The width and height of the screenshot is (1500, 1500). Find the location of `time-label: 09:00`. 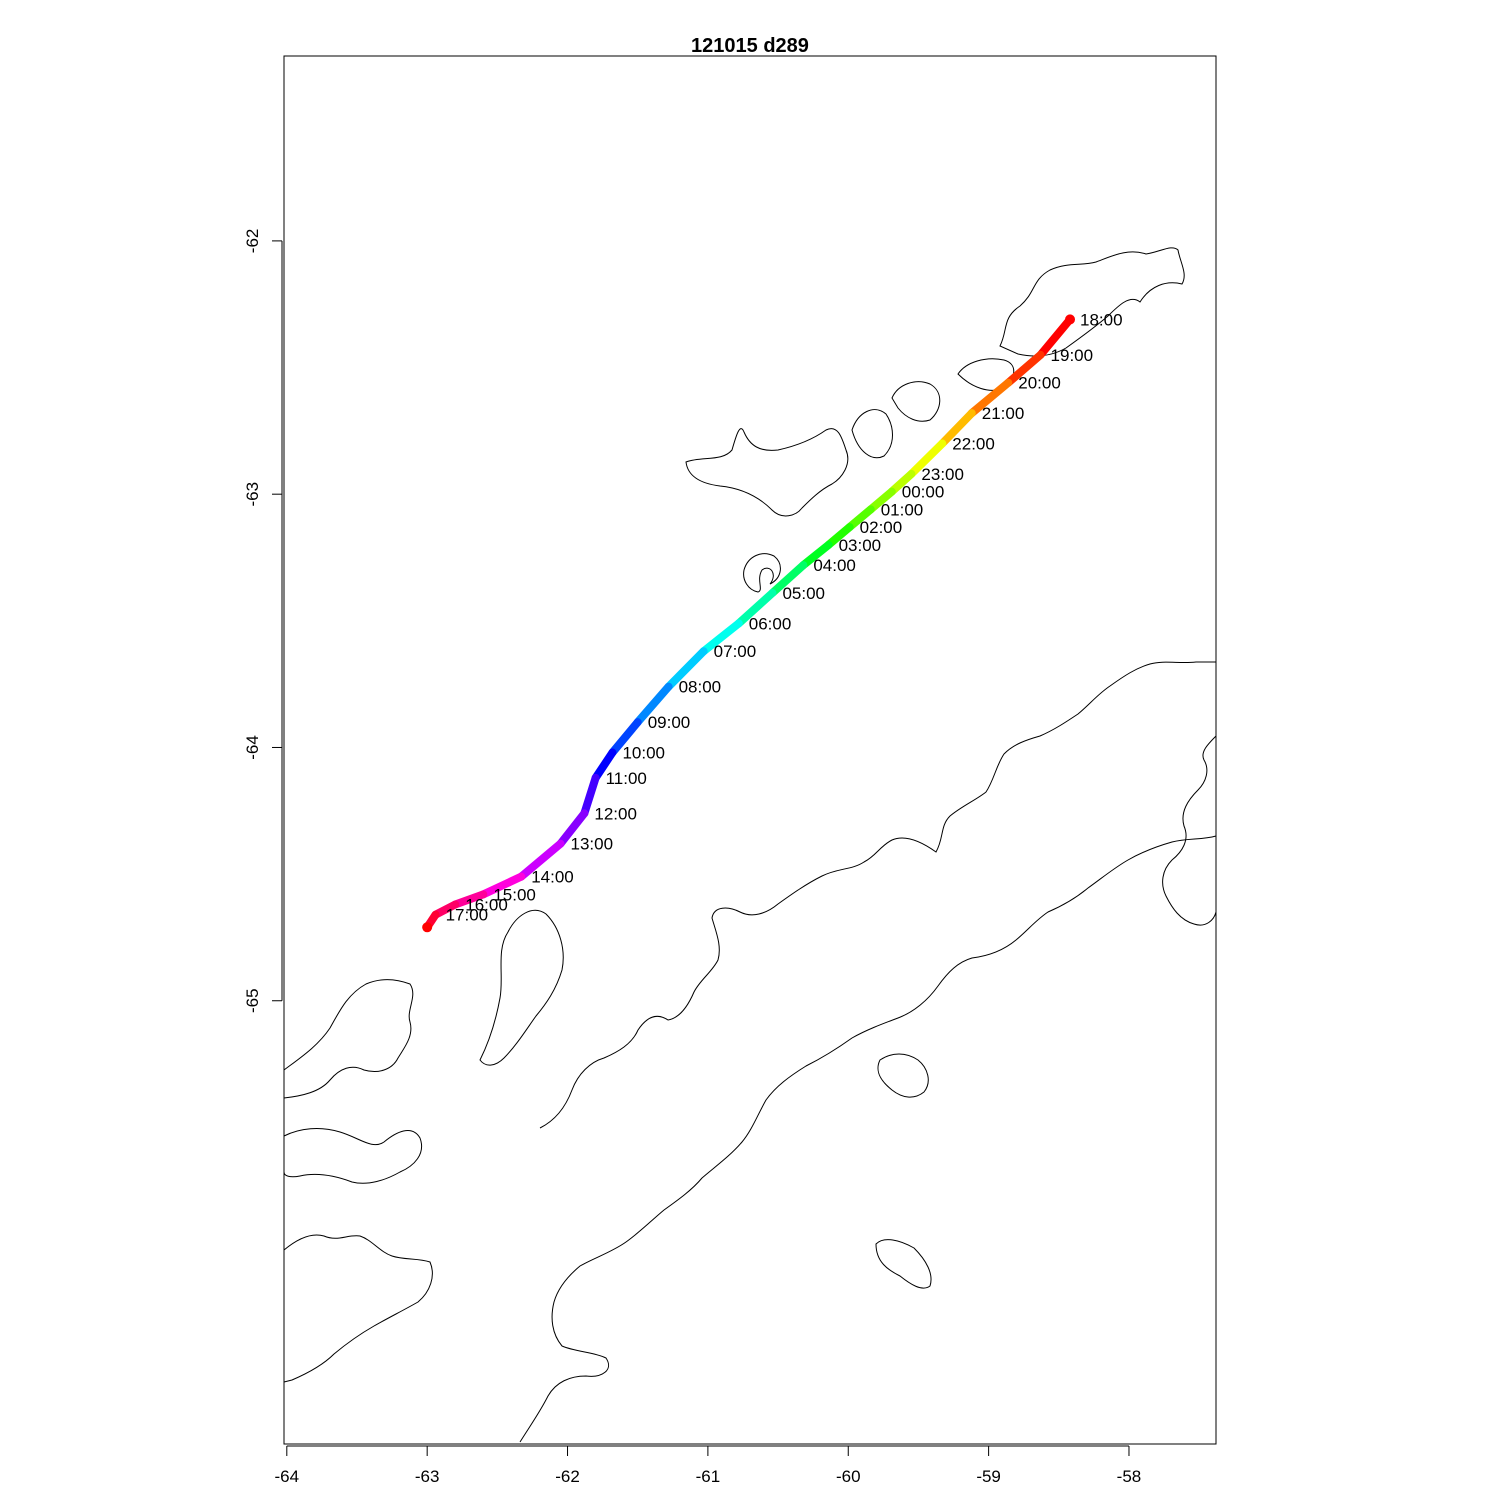

time-label: 09:00 is located at coordinates (669, 722).